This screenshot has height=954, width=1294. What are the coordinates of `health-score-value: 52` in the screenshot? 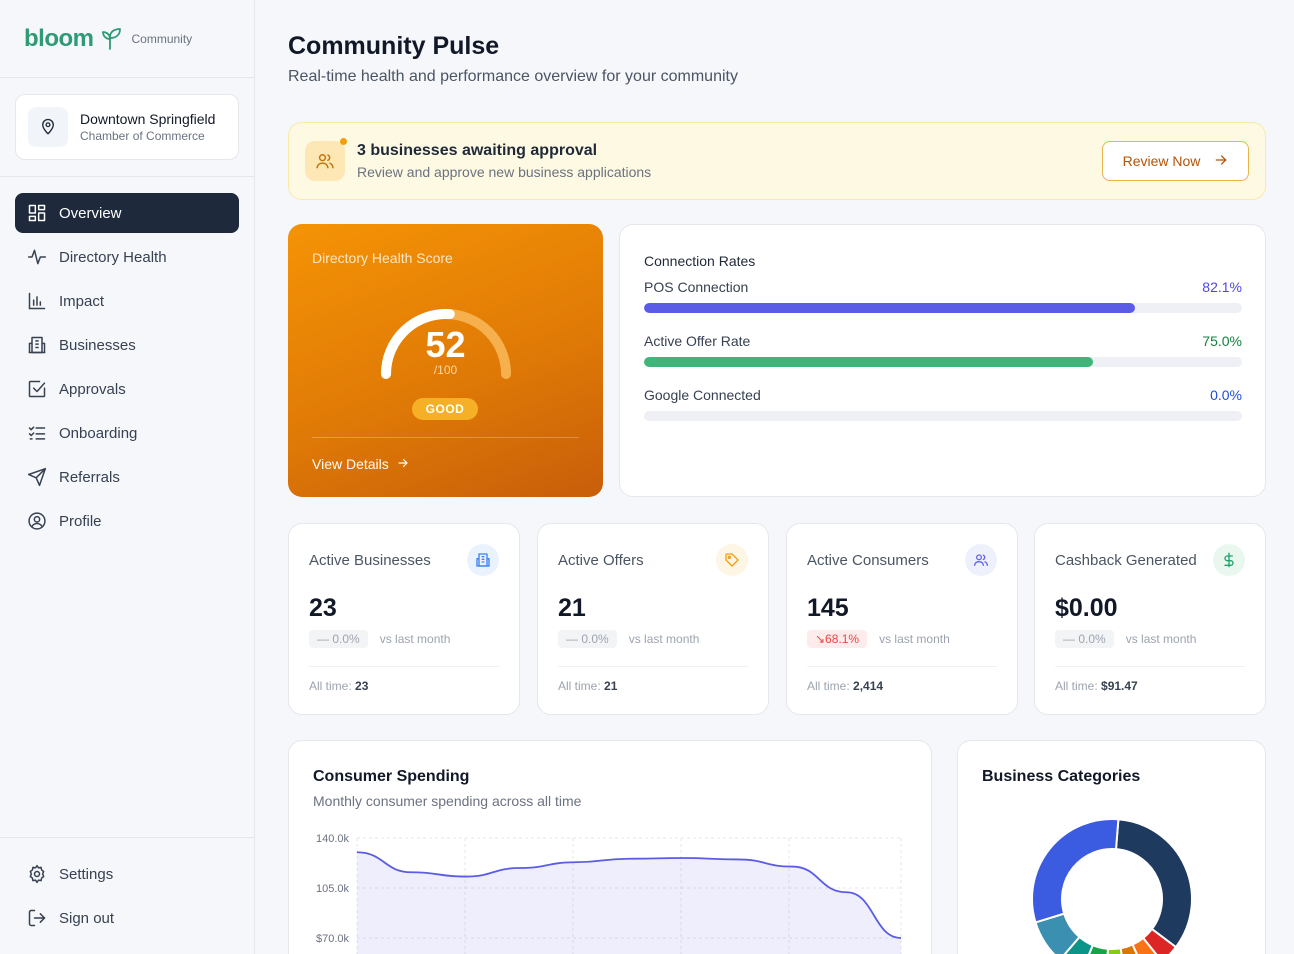 It's located at (445, 344).